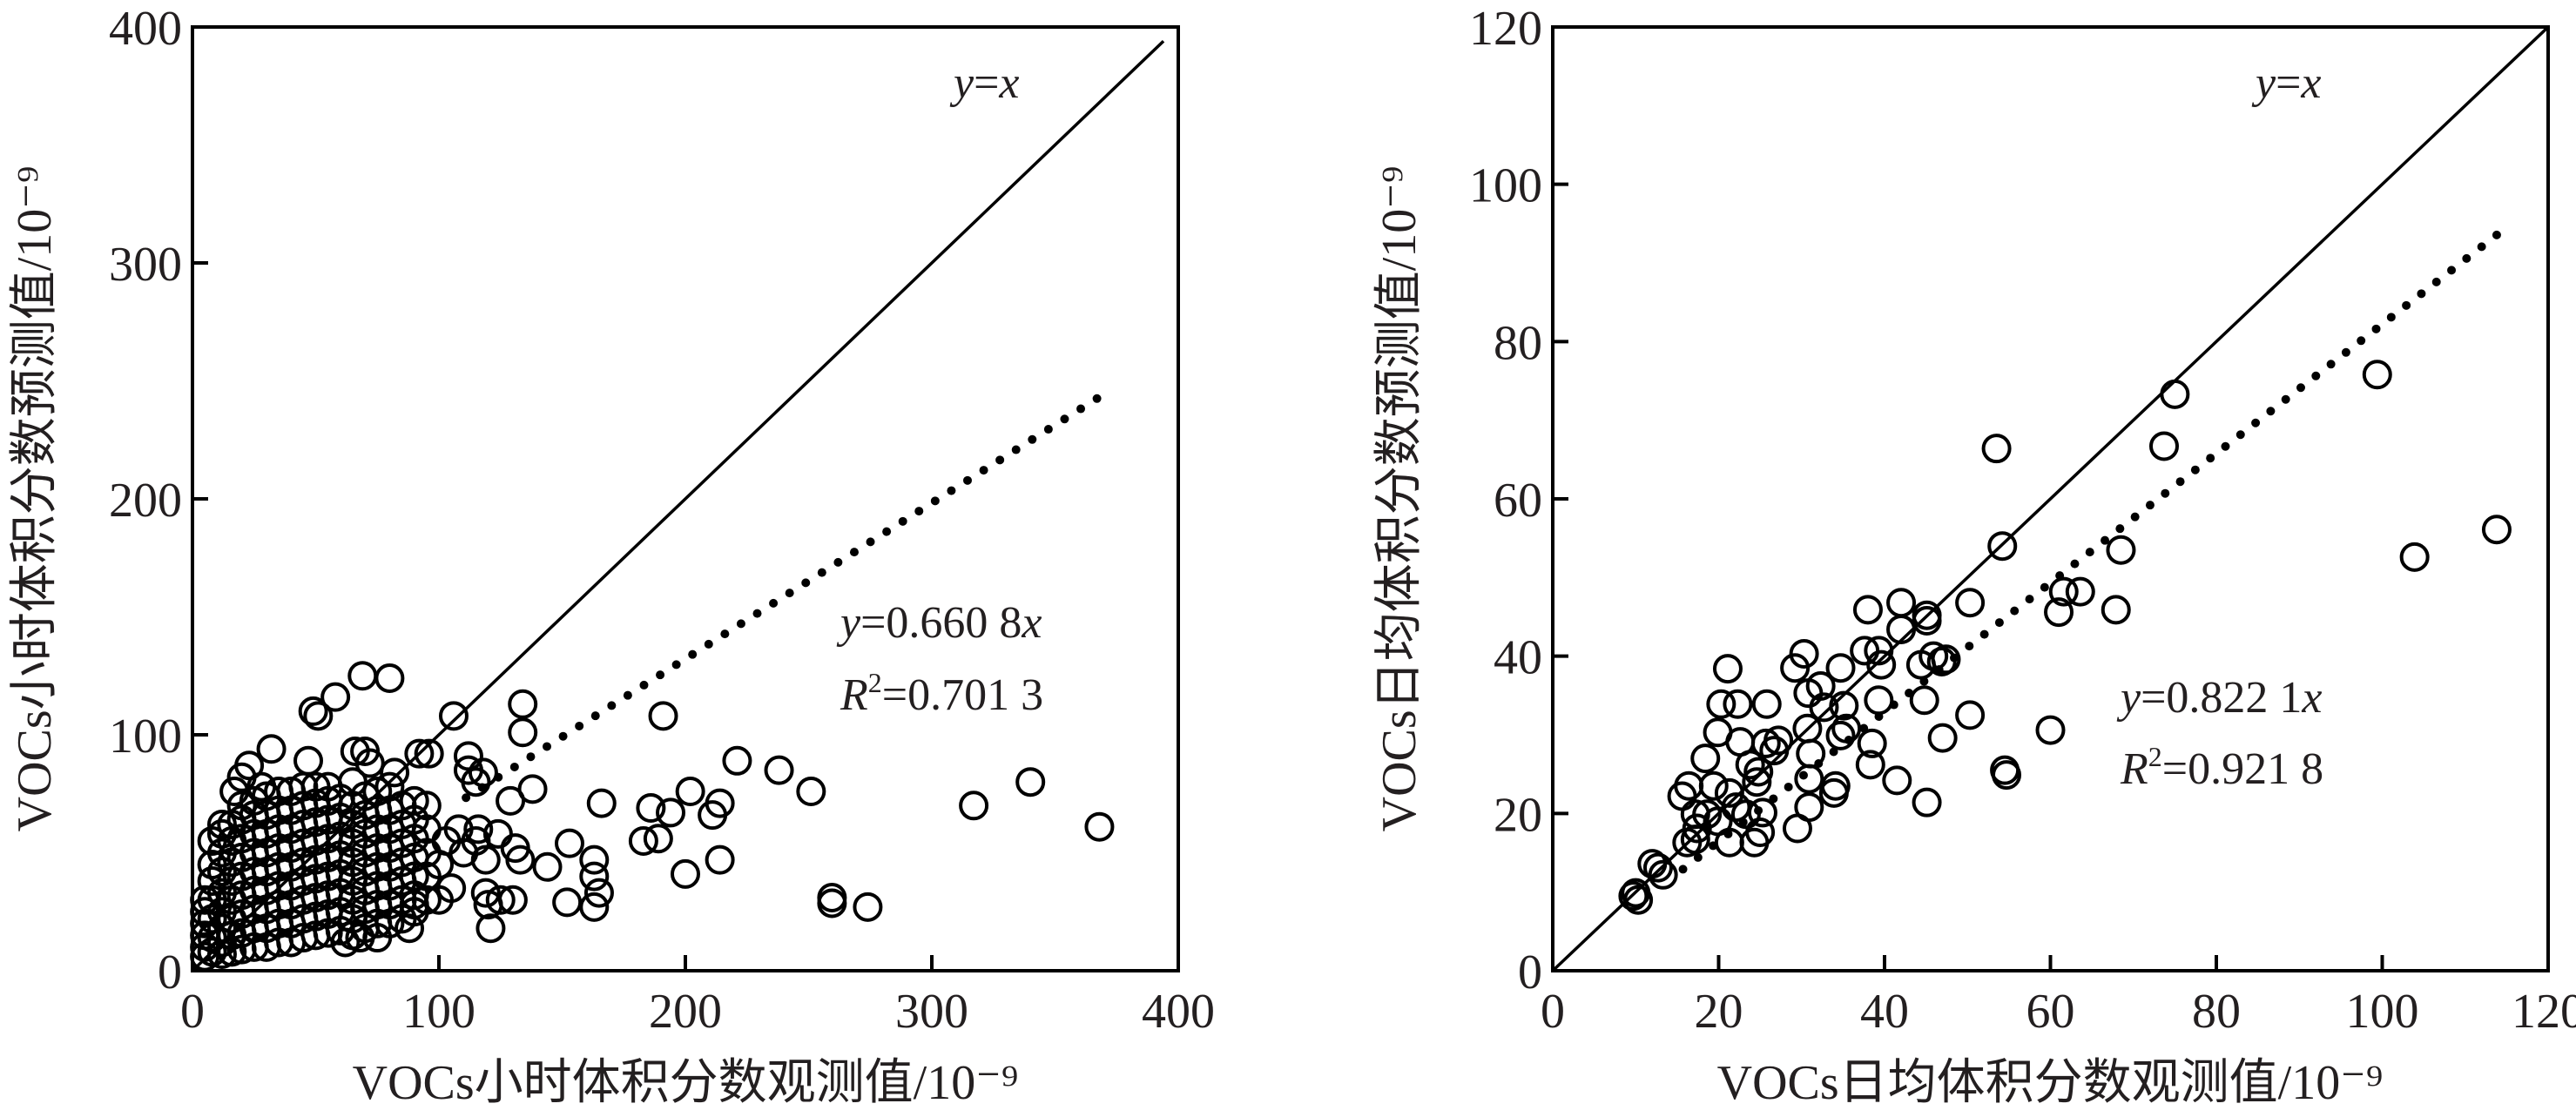 This screenshot has width=2576, height=1117. I want to click on daily-x-tick-label: 0, so click(1553, 1012).